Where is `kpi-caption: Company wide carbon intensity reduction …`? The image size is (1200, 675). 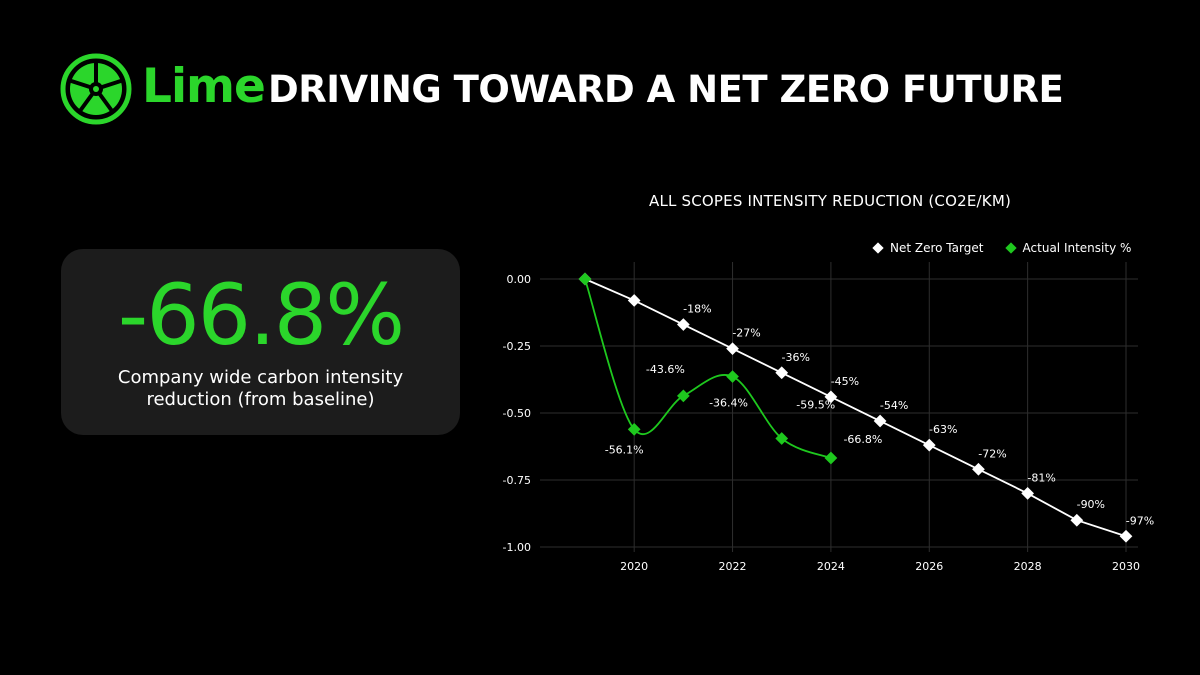 kpi-caption: Company wide carbon intensity reduction … is located at coordinates (260, 389).